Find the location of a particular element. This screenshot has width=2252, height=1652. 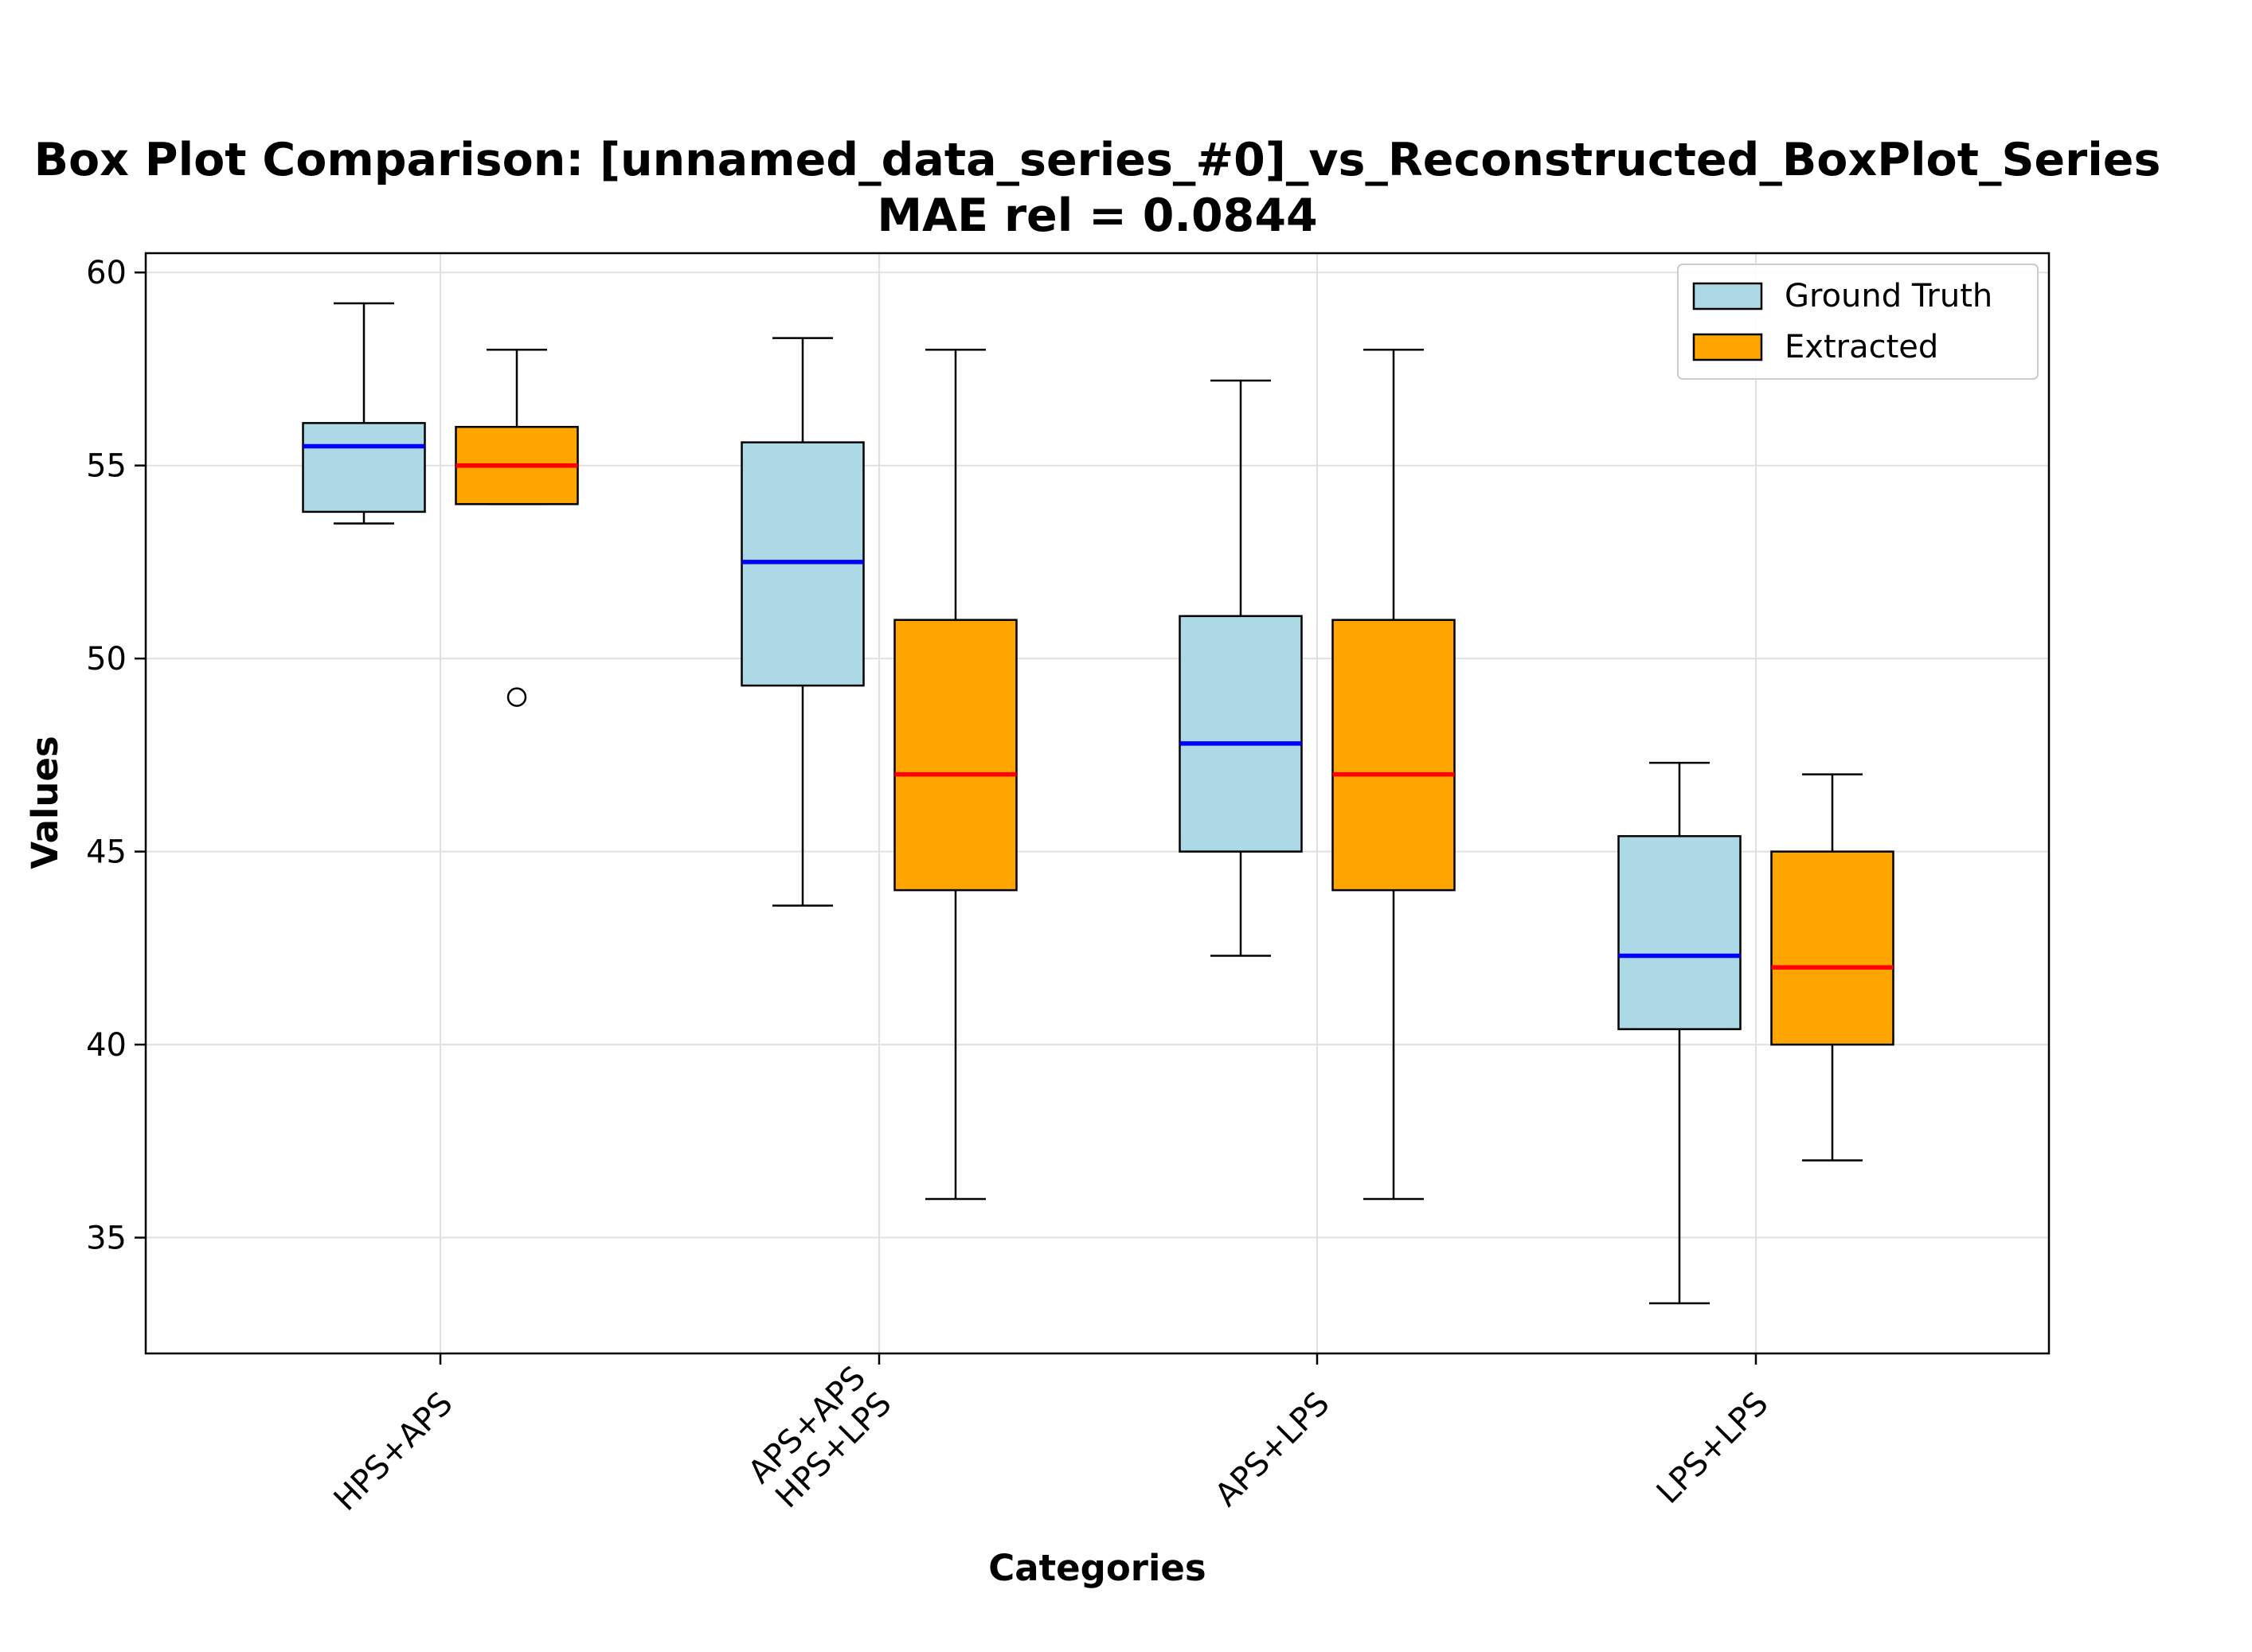

legend: Ground Truth Extracted is located at coordinates (1858, 322).